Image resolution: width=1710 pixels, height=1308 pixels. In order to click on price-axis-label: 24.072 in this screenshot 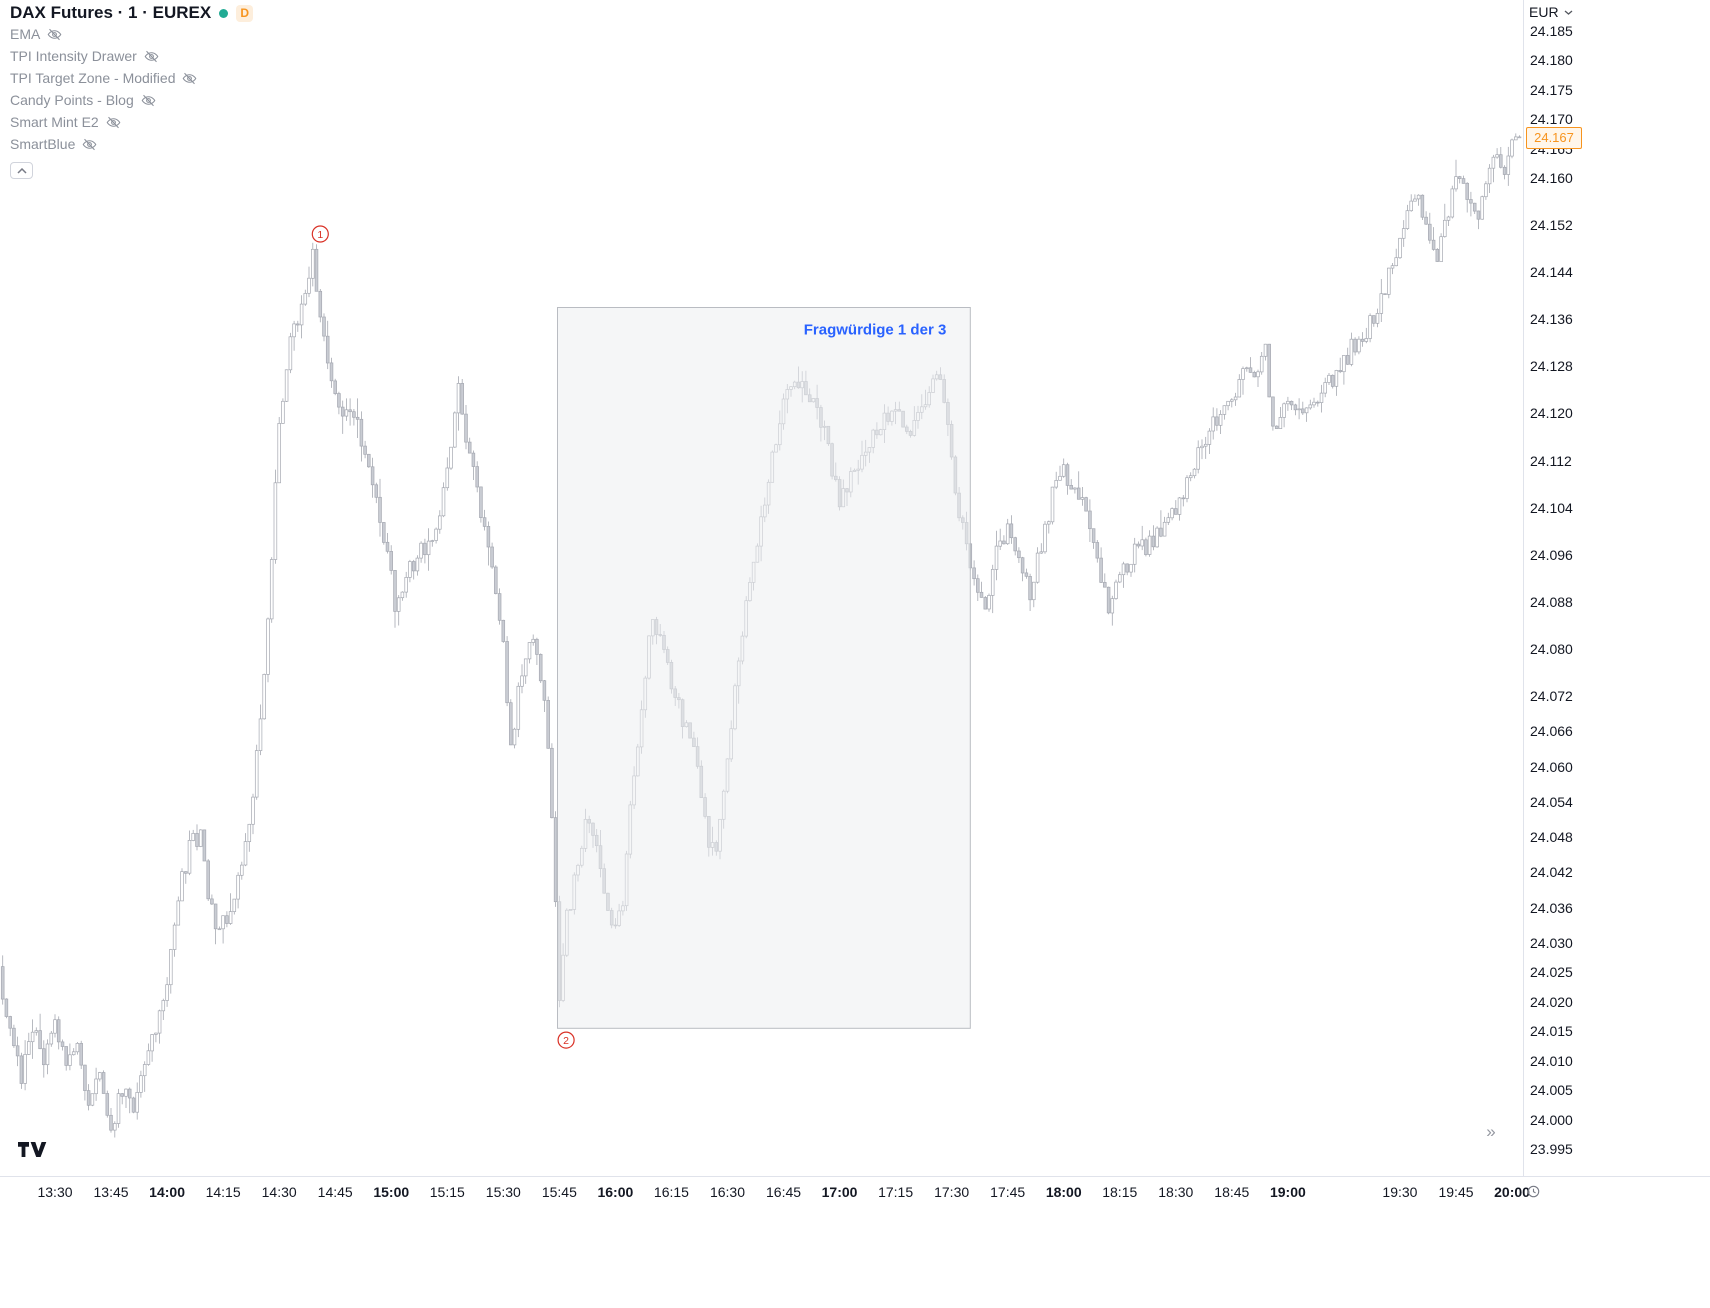, I will do `click(1551, 695)`.